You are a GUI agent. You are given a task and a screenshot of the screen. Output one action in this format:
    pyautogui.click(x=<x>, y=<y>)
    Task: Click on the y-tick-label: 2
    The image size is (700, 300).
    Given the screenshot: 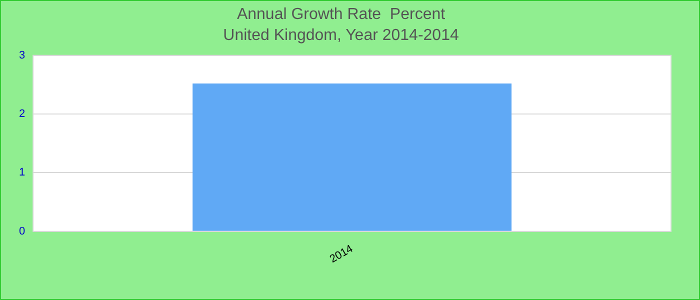 What is the action you would take?
    pyautogui.click(x=22, y=114)
    